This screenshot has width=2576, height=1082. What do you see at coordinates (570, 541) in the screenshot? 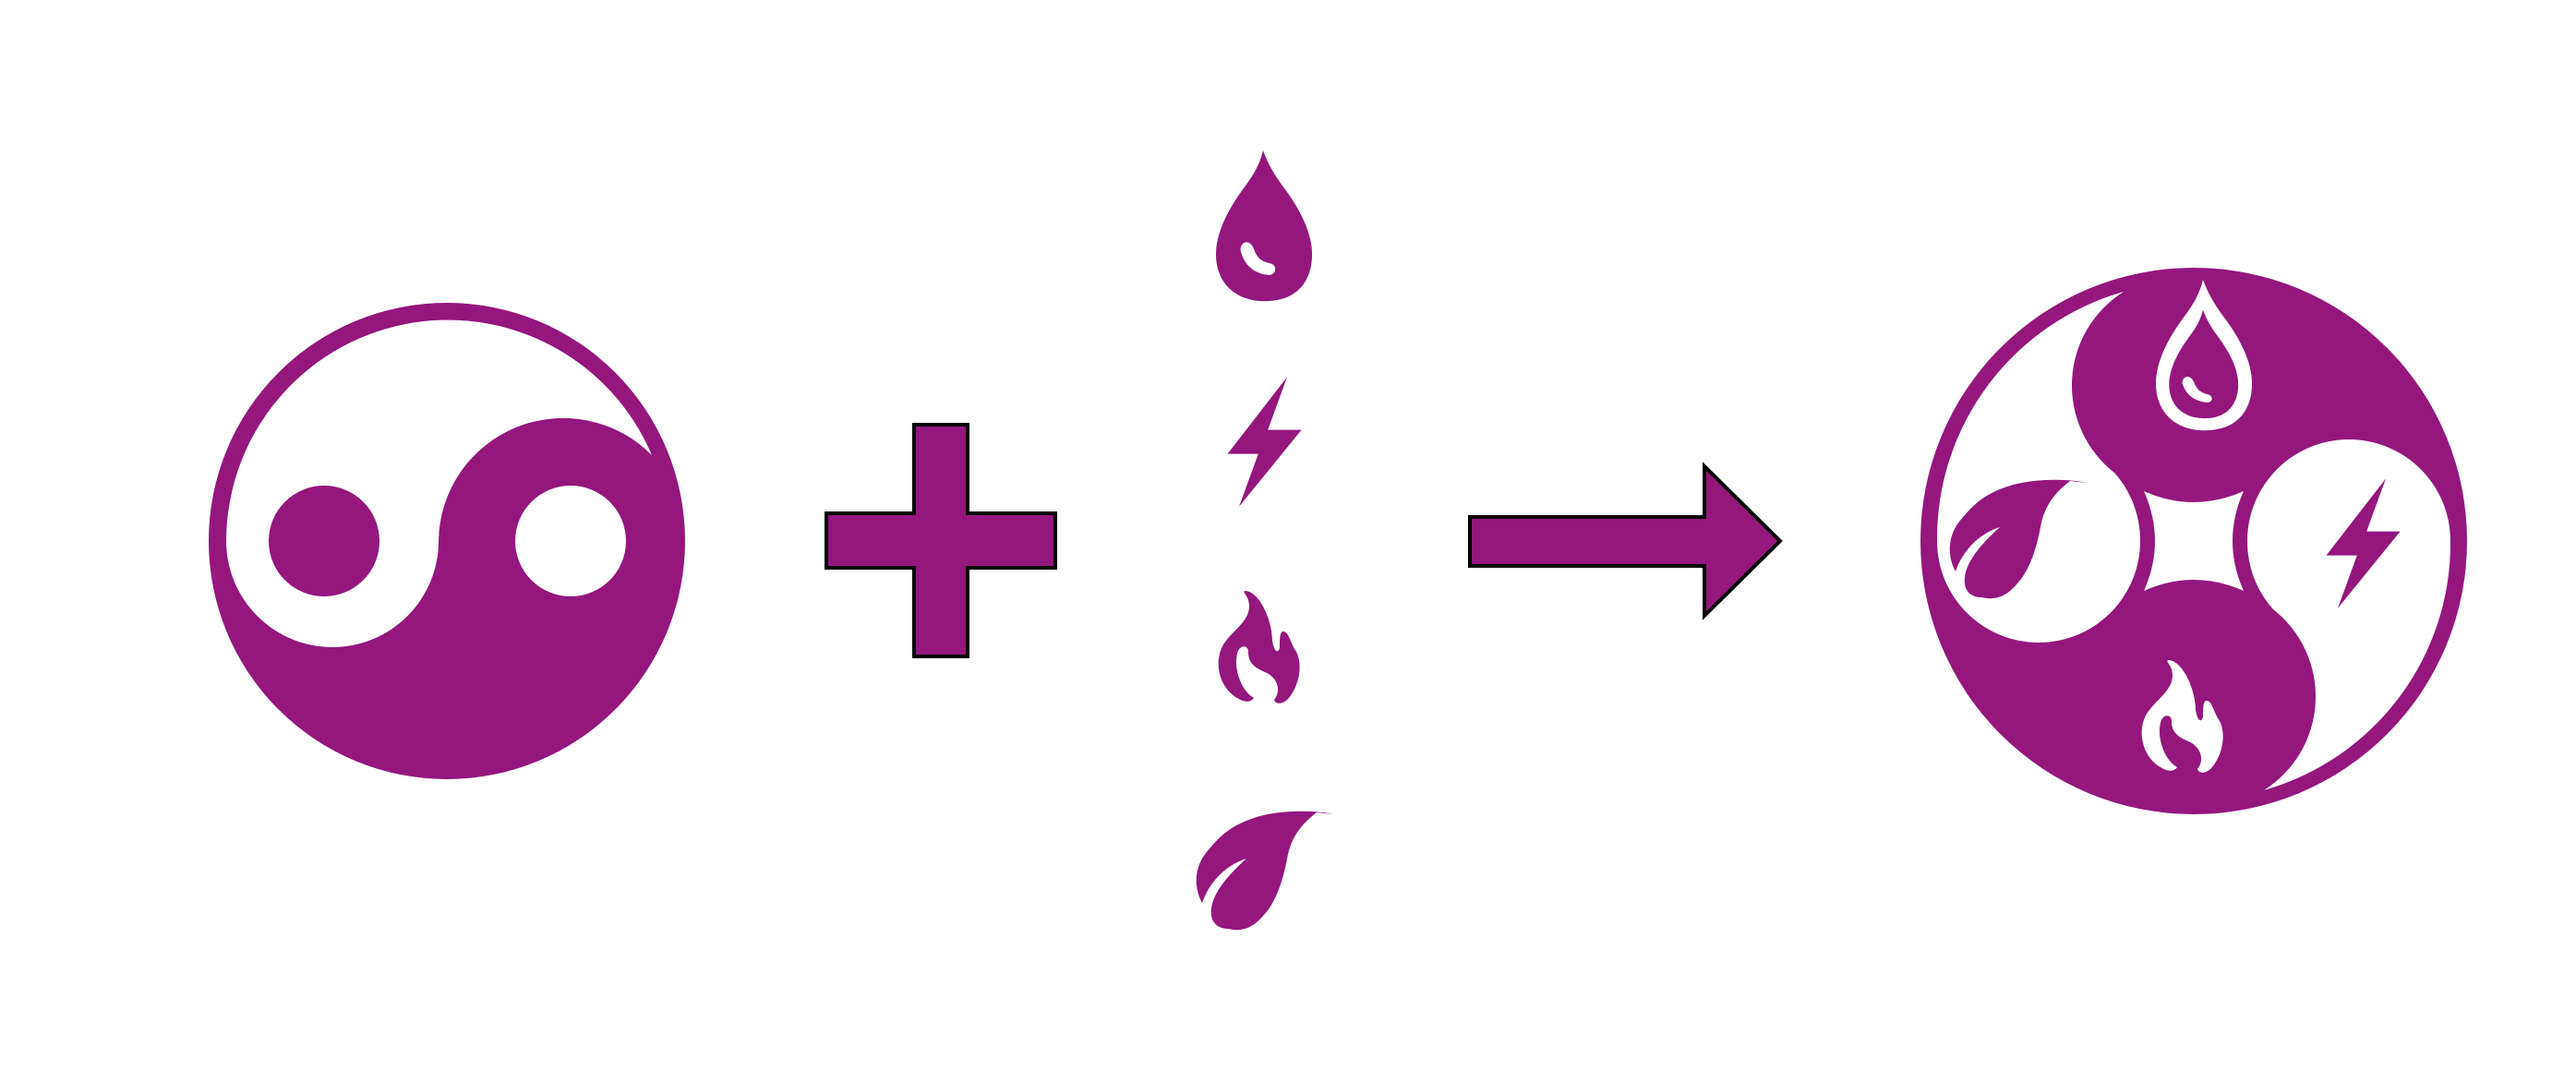
I see `yin-yang-light-dot` at bounding box center [570, 541].